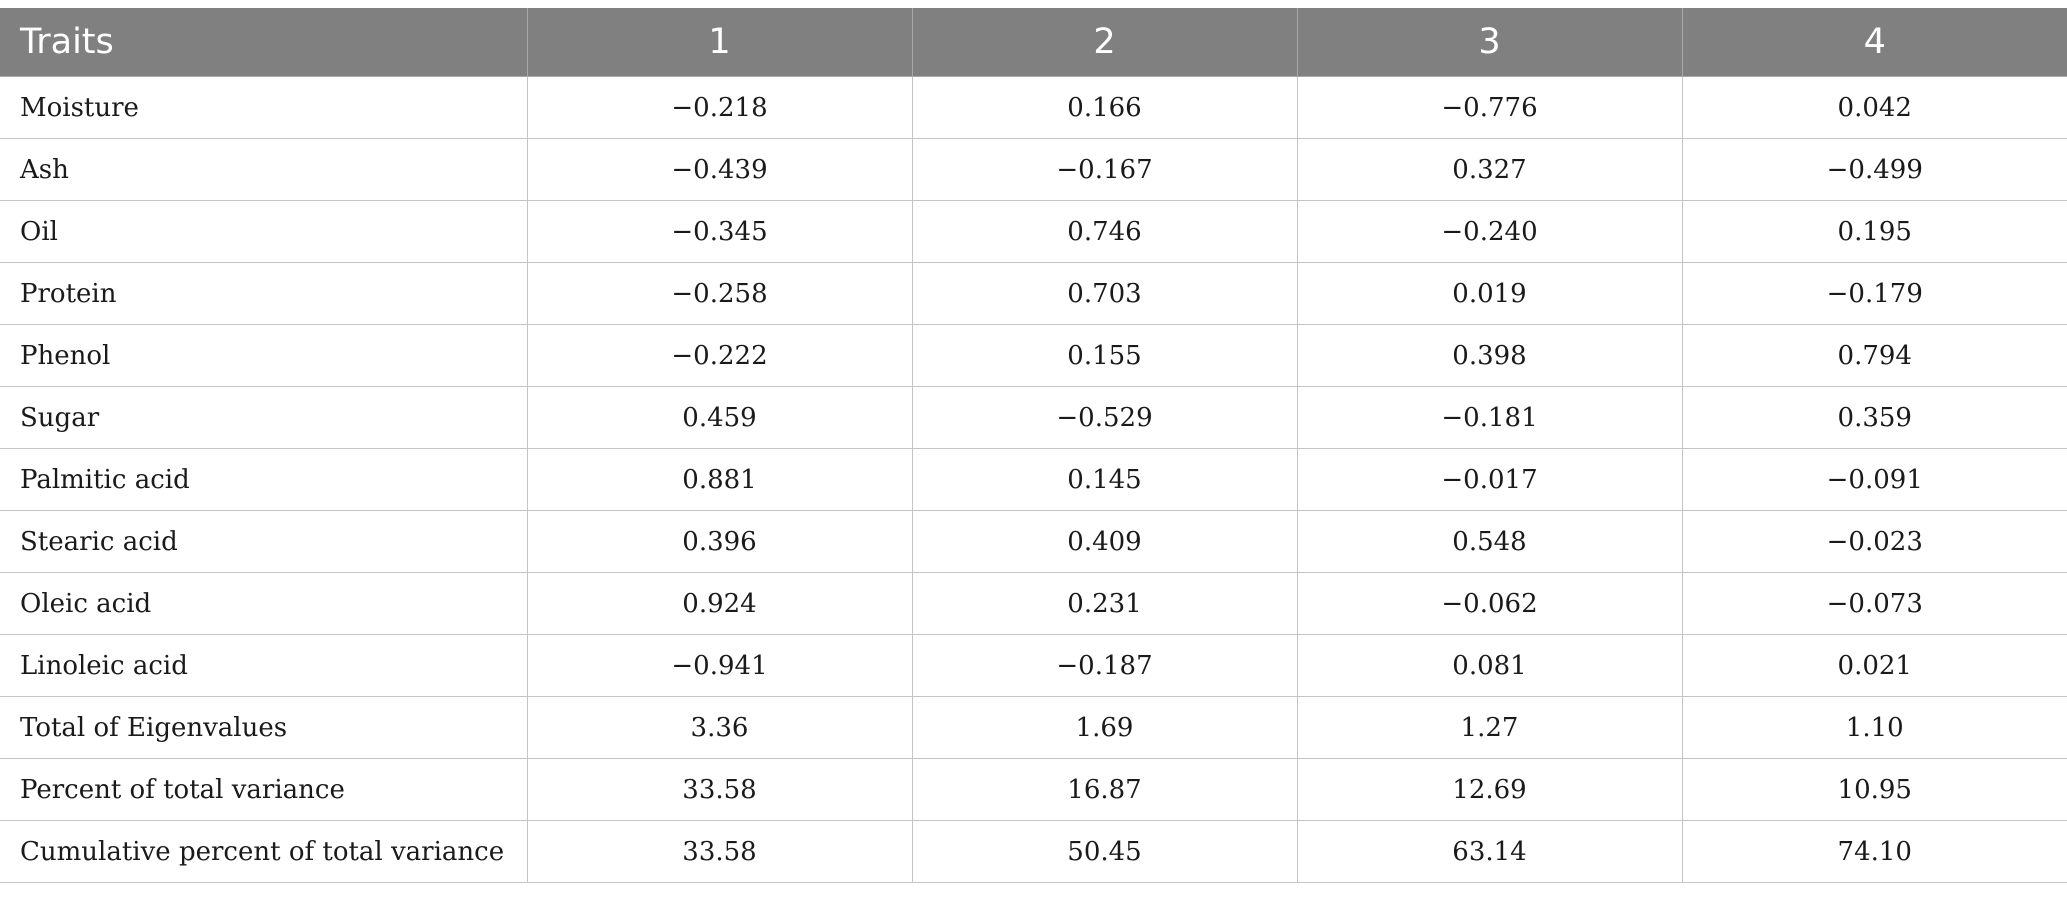 The width and height of the screenshot is (2067, 897). I want to click on row-label-cell: Palmitic acid, so click(264, 479).